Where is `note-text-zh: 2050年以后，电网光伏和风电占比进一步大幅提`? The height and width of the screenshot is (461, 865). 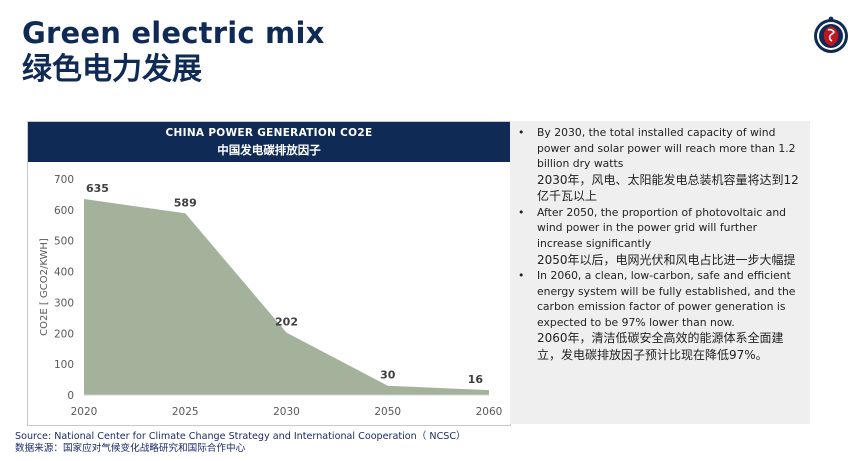 note-text-zh: 2050年以后，电网光伏和风电占比进一步大幅提 is located at coordinates (666, 259).